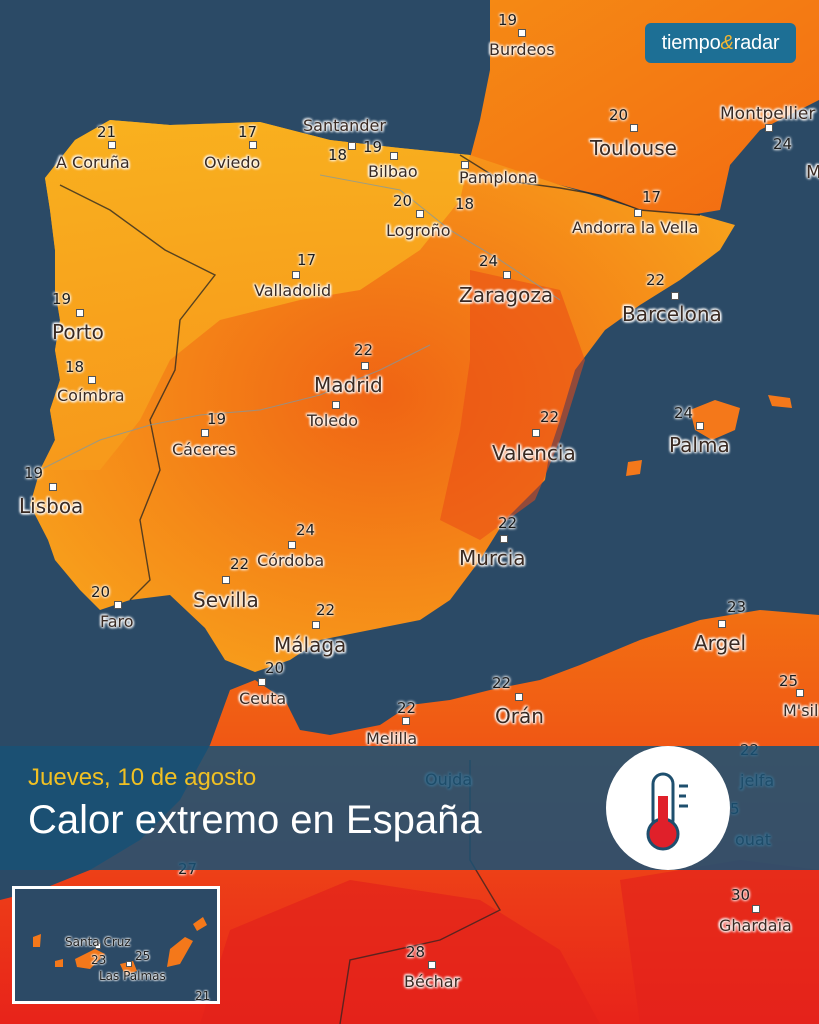 The width and height of the screenshot is (819, 1024). What do you see at coordinates (34, 473) in the screenshot?
I see `city-temp-lisboa: 19` at bounding box center [34, 473].